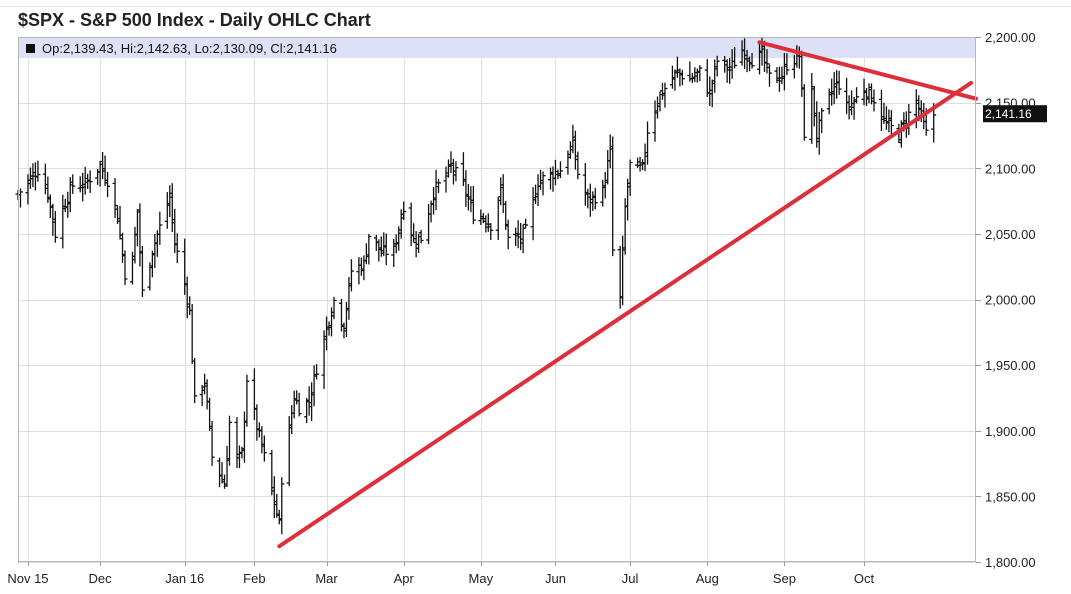 The width and height of the screenshot is (1071, 594). Describe the element at coordinates (254, 578) in the screenshot. I see `x-tick-label: Feb` at that location.